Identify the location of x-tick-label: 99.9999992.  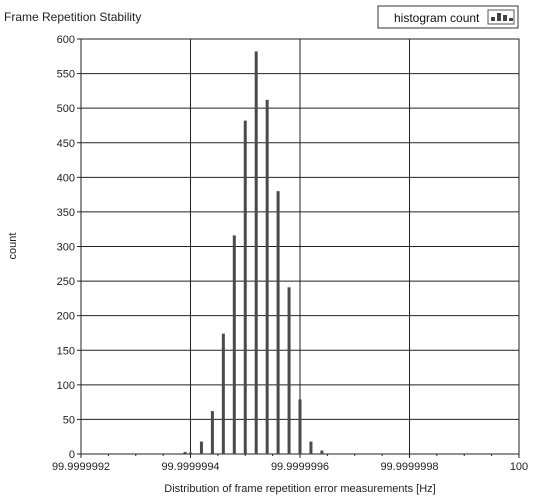
(81, 467).